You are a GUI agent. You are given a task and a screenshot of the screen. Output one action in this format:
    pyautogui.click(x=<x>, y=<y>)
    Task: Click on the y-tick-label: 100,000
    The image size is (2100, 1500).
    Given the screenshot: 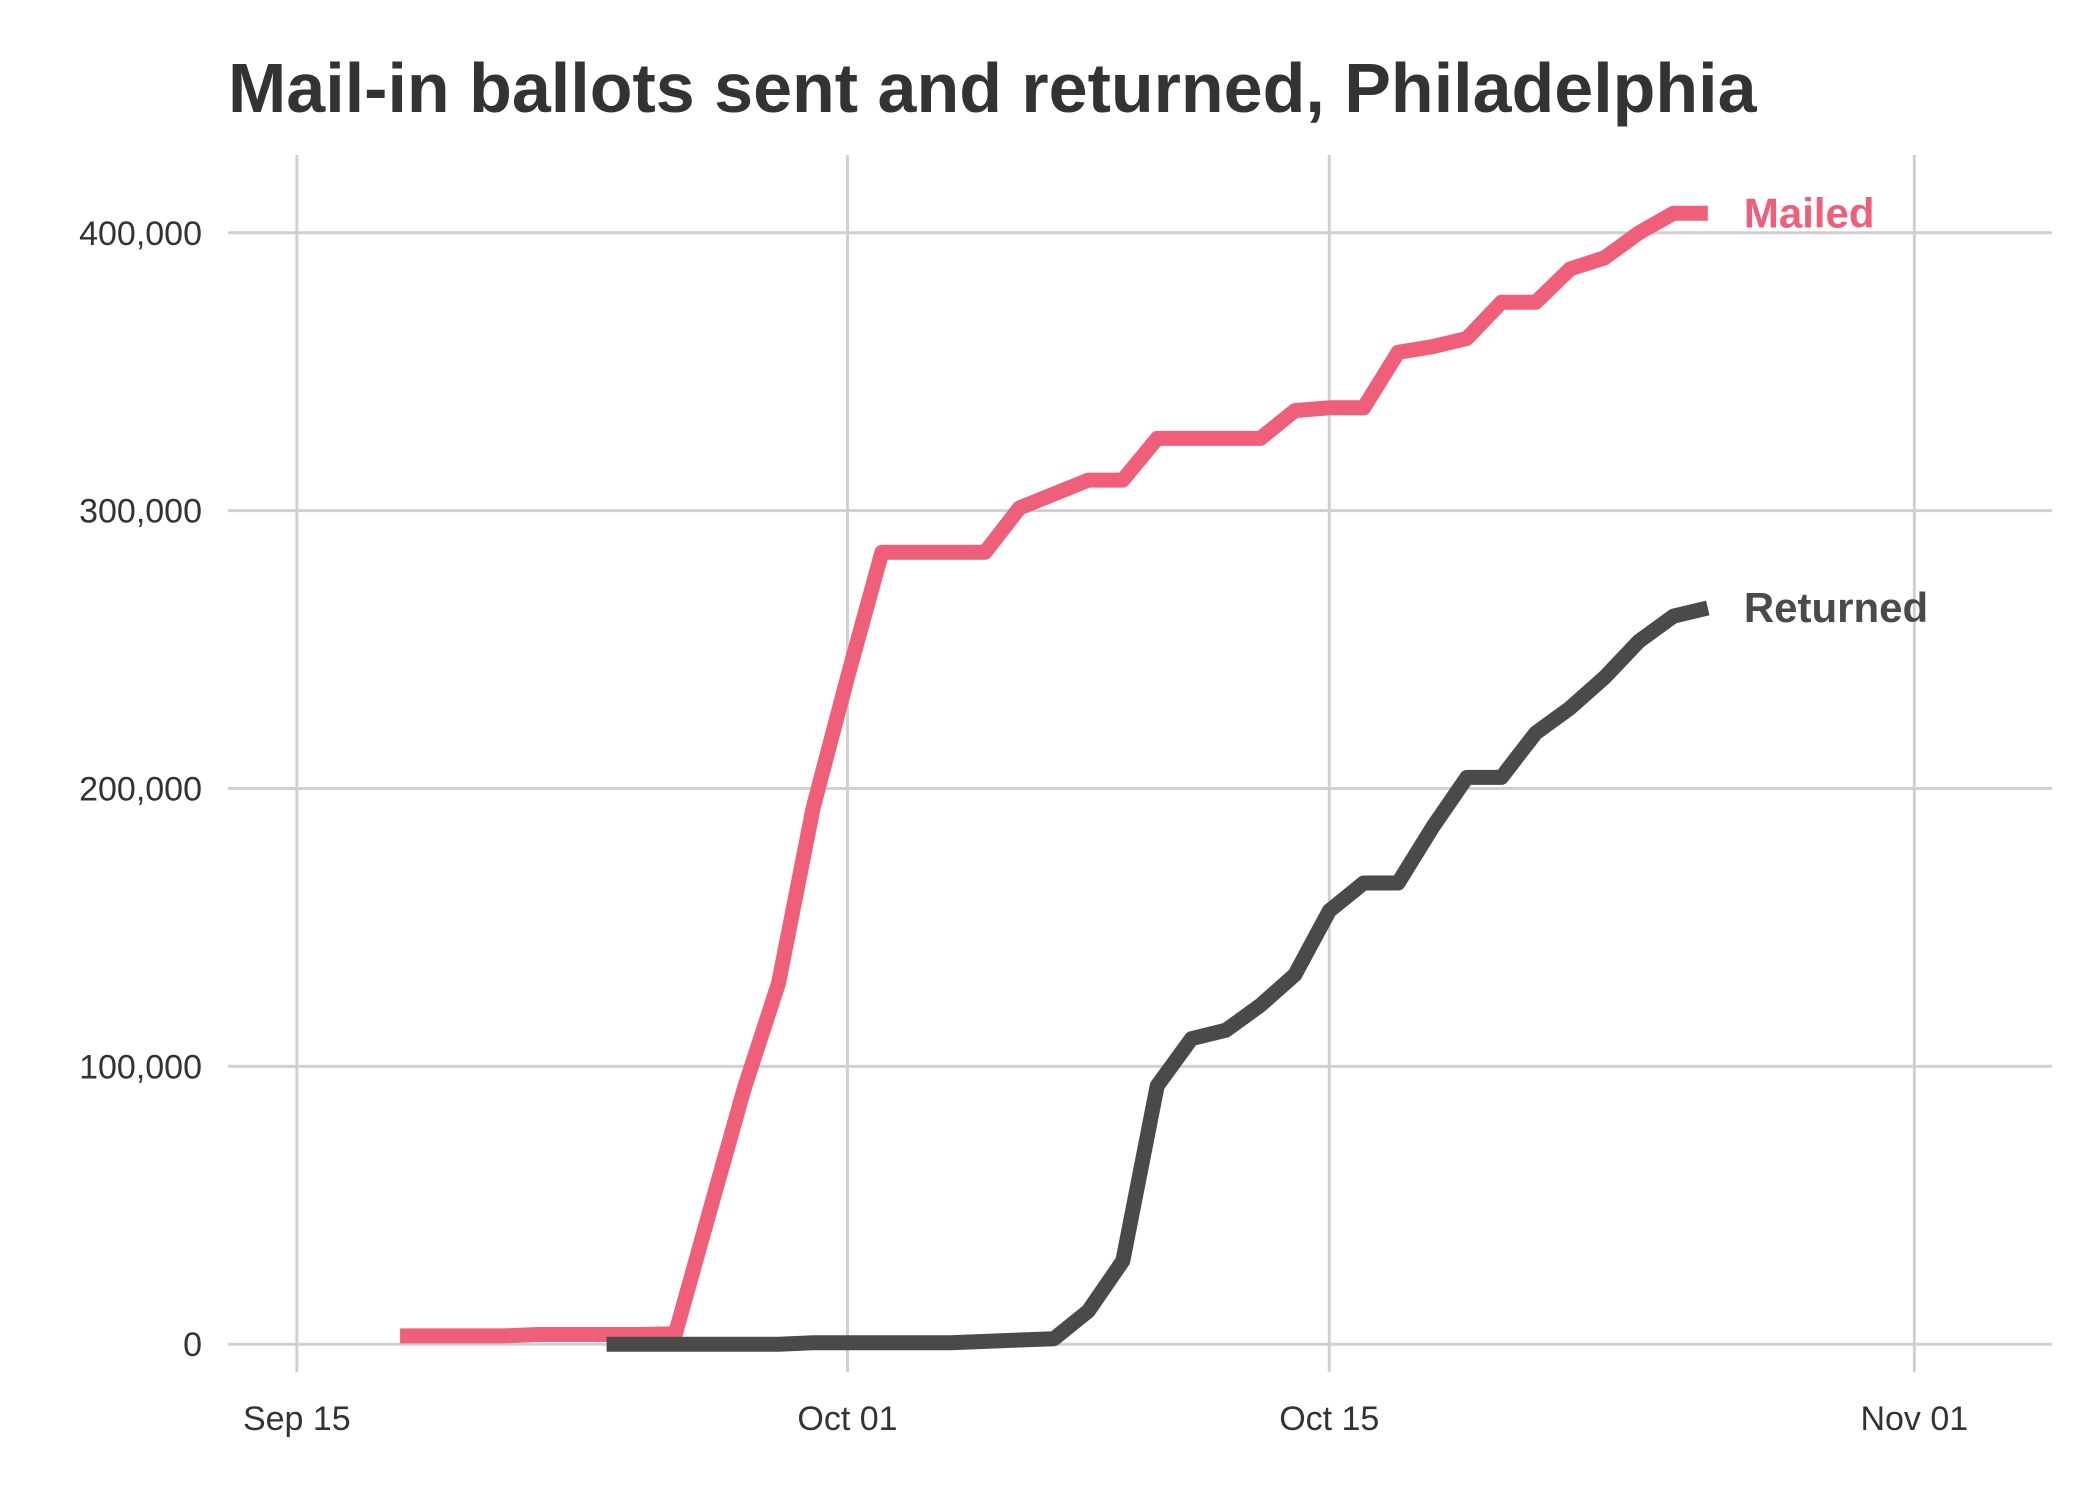 What is the action you would take?
    pyautogui.click(x=140, y=1067)
    